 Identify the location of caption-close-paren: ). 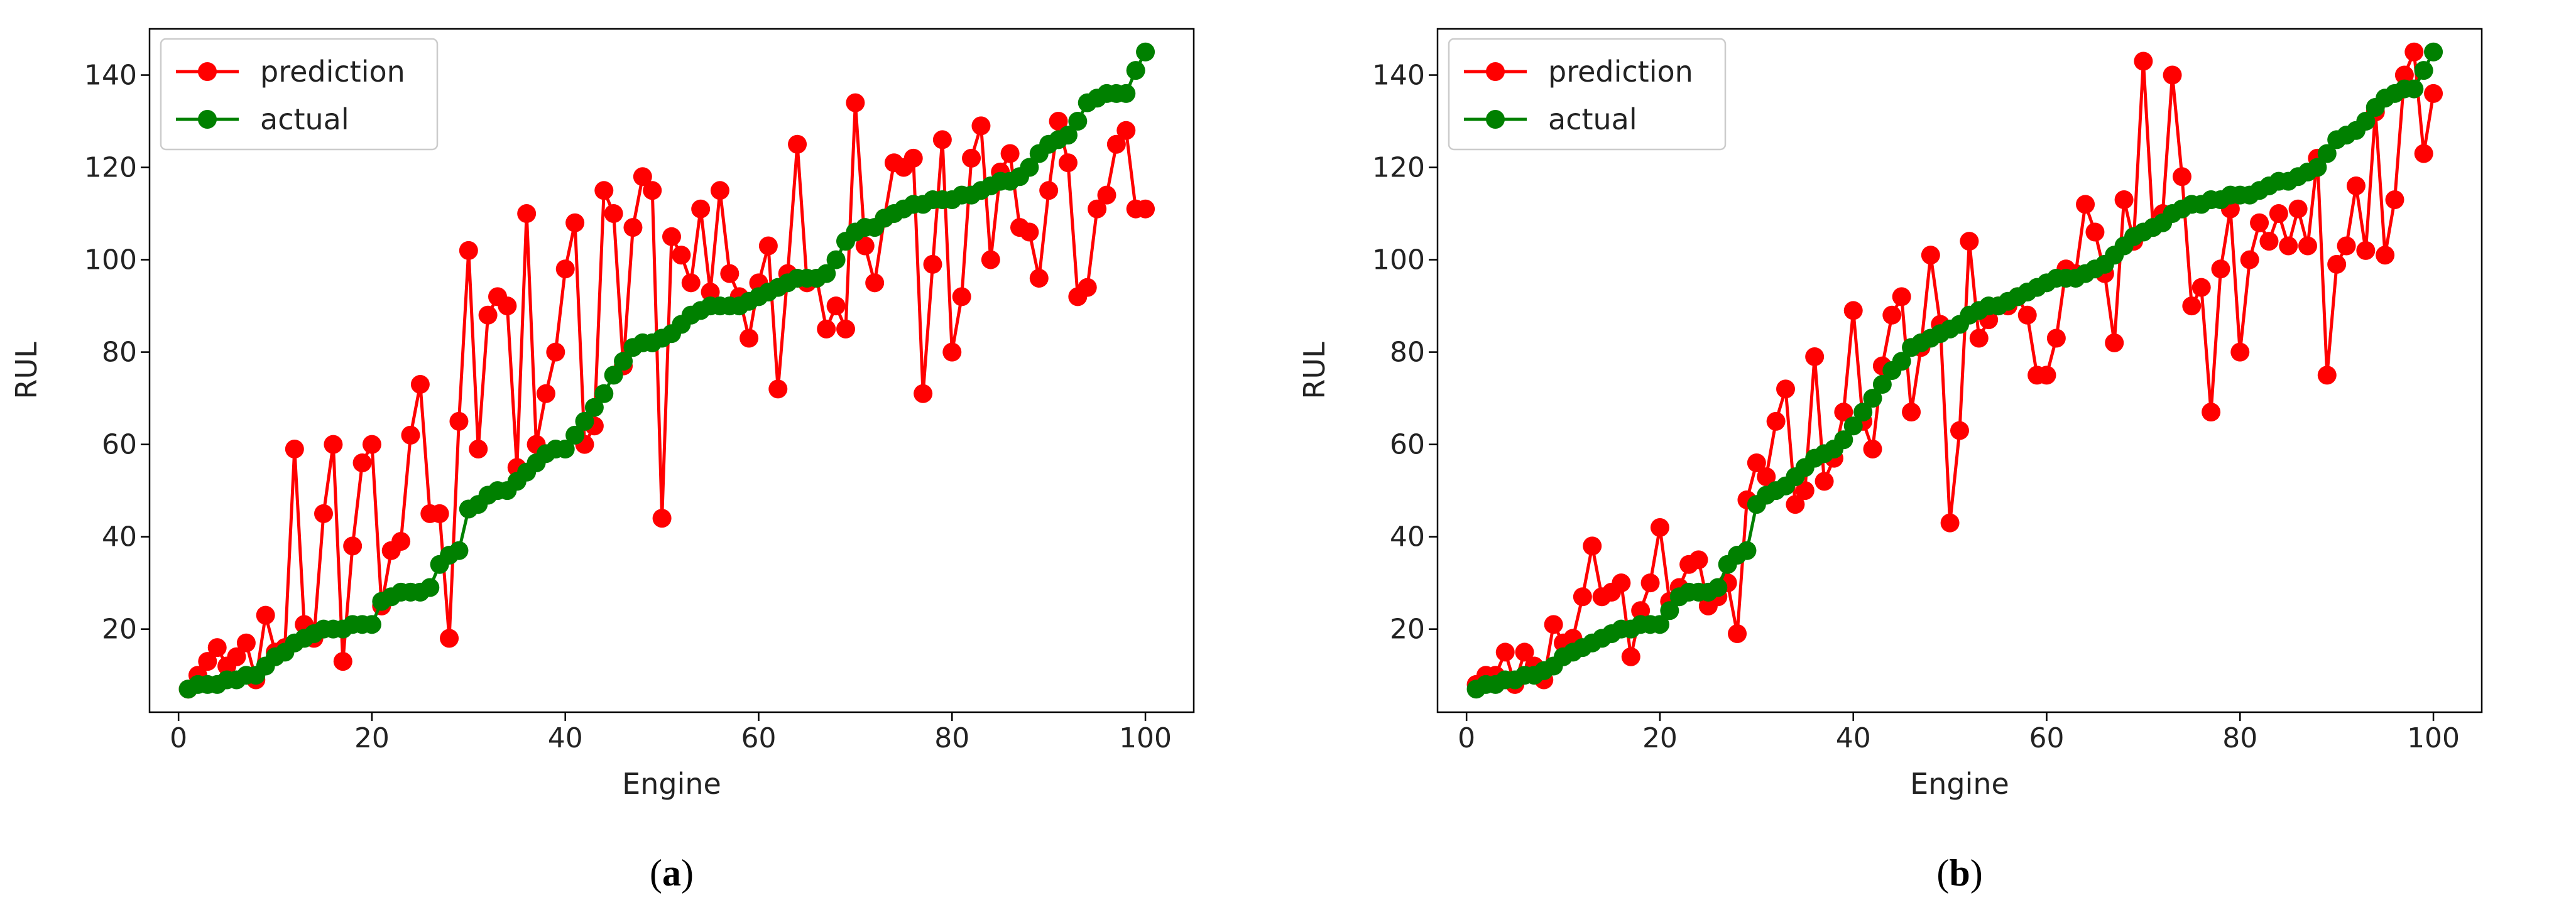
(1976, 873).